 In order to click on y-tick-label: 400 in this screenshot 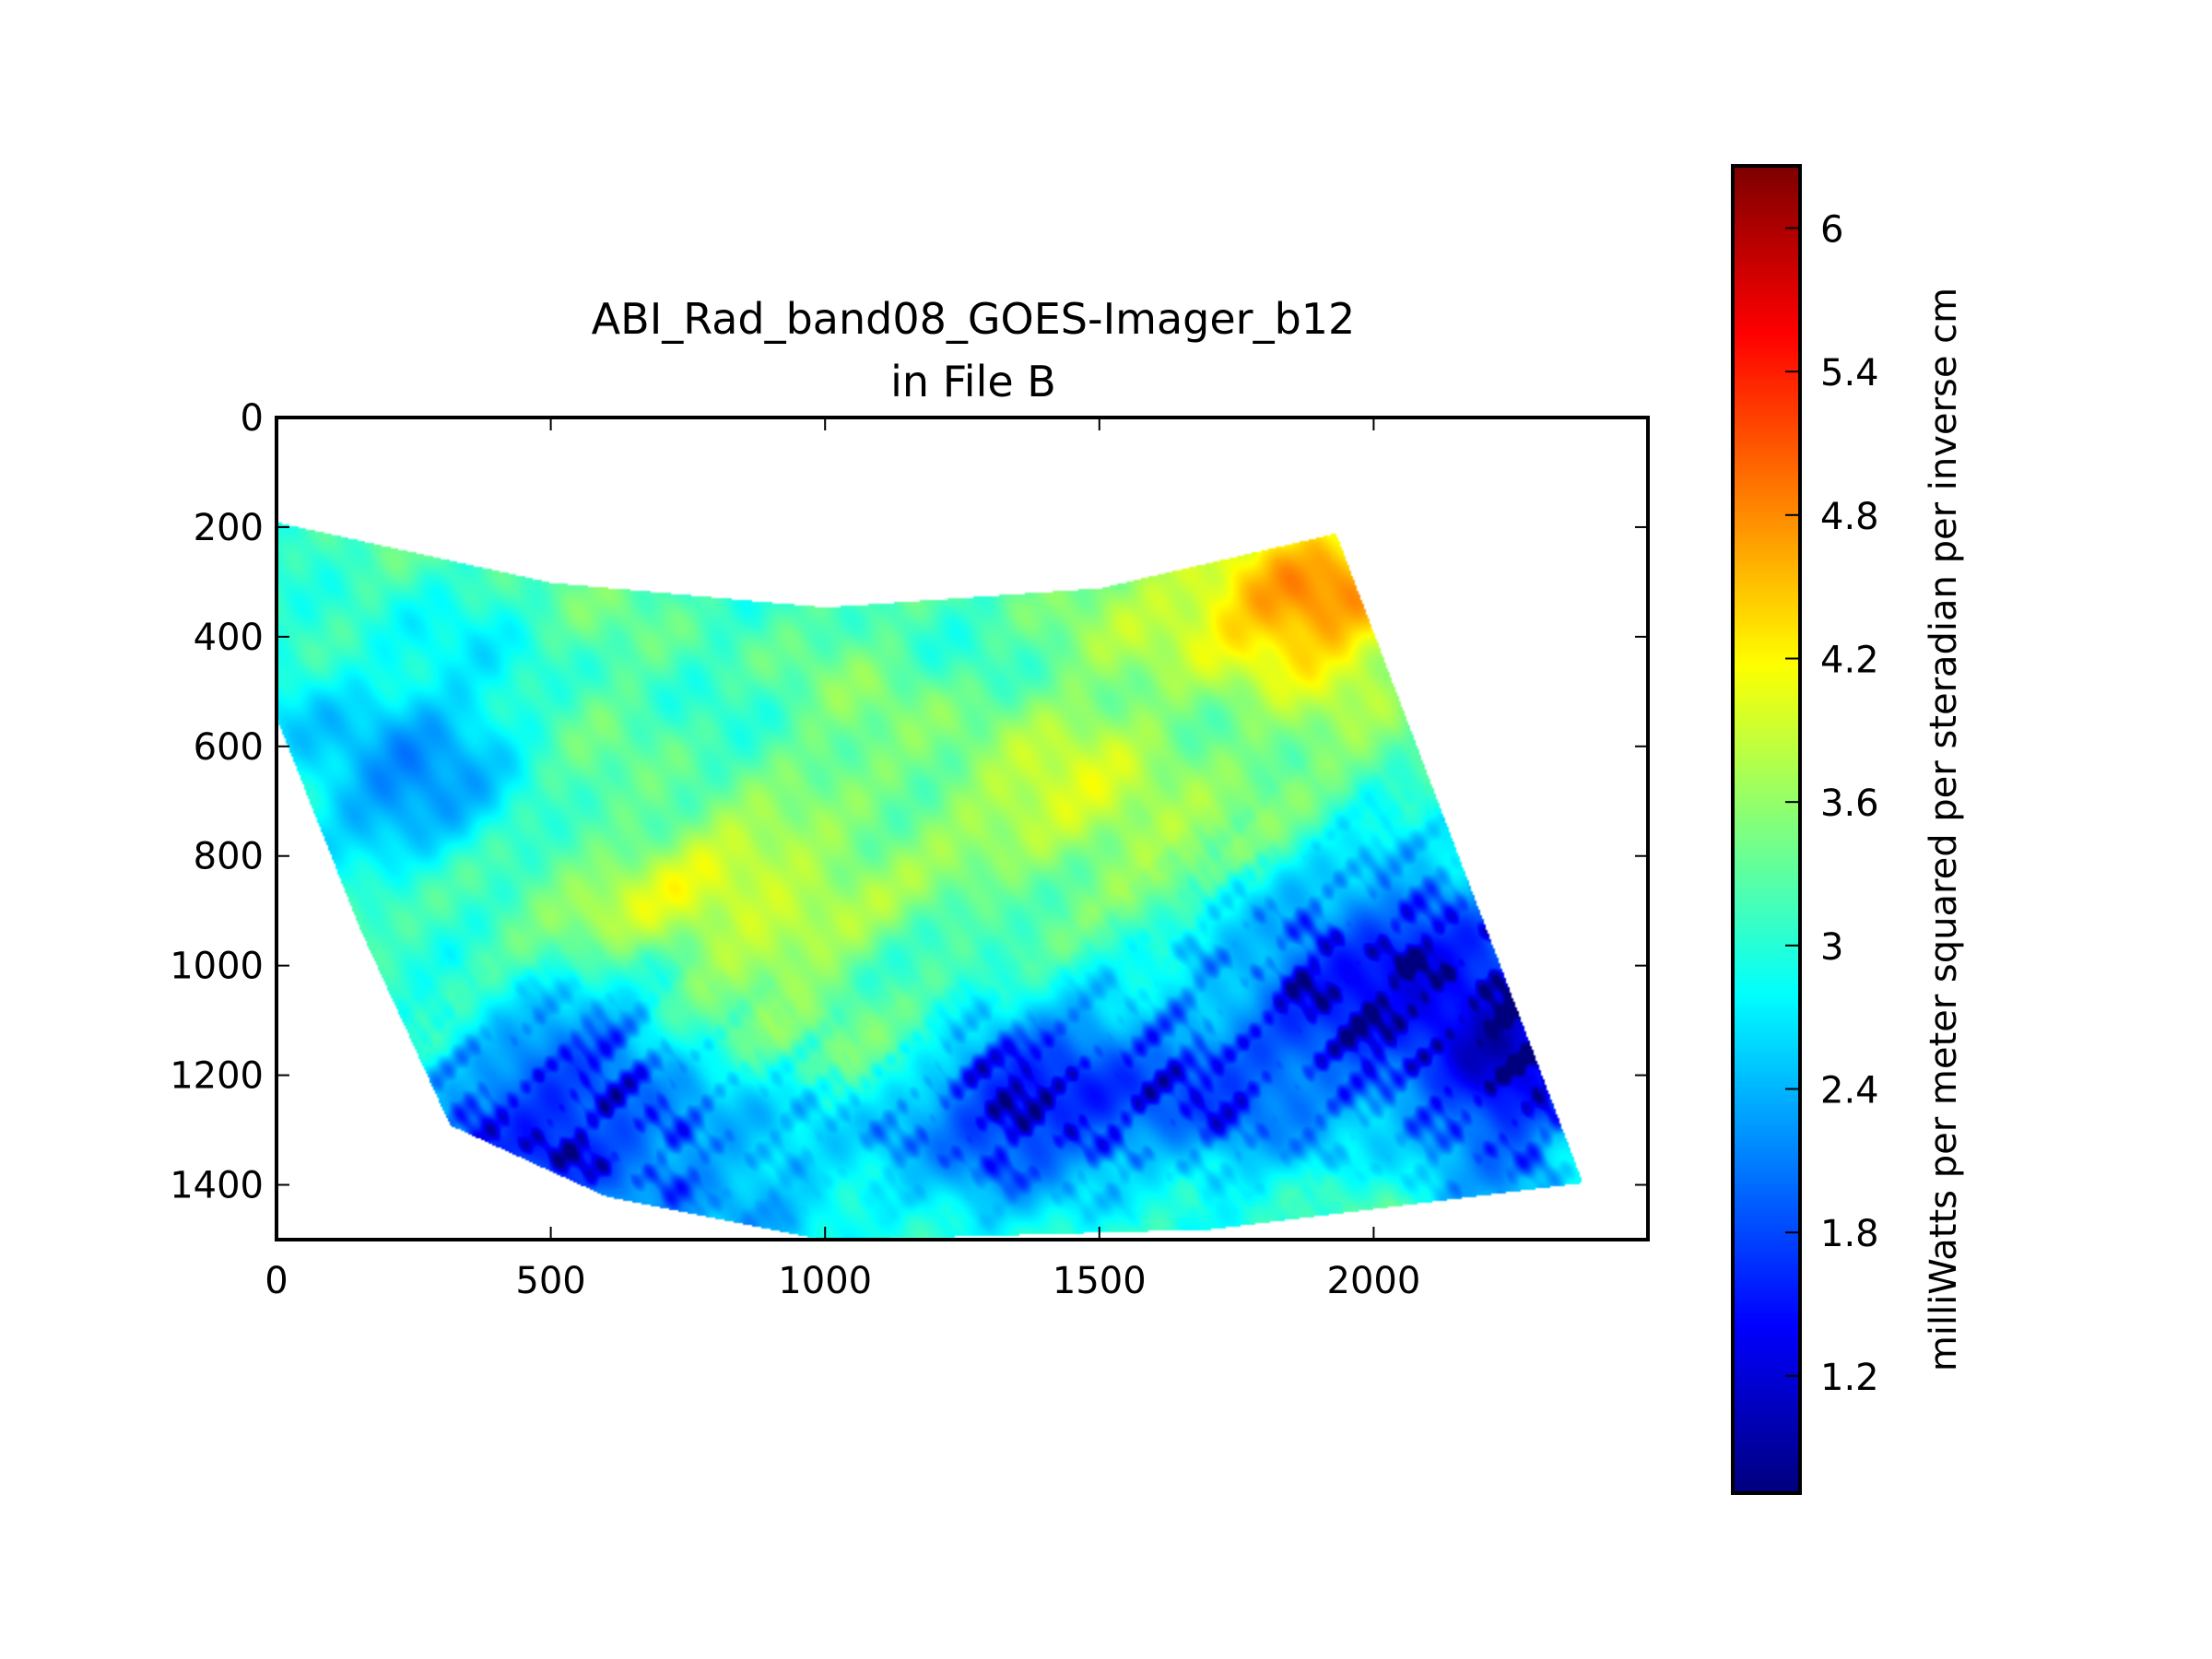, I will do `click(229, 638)`.